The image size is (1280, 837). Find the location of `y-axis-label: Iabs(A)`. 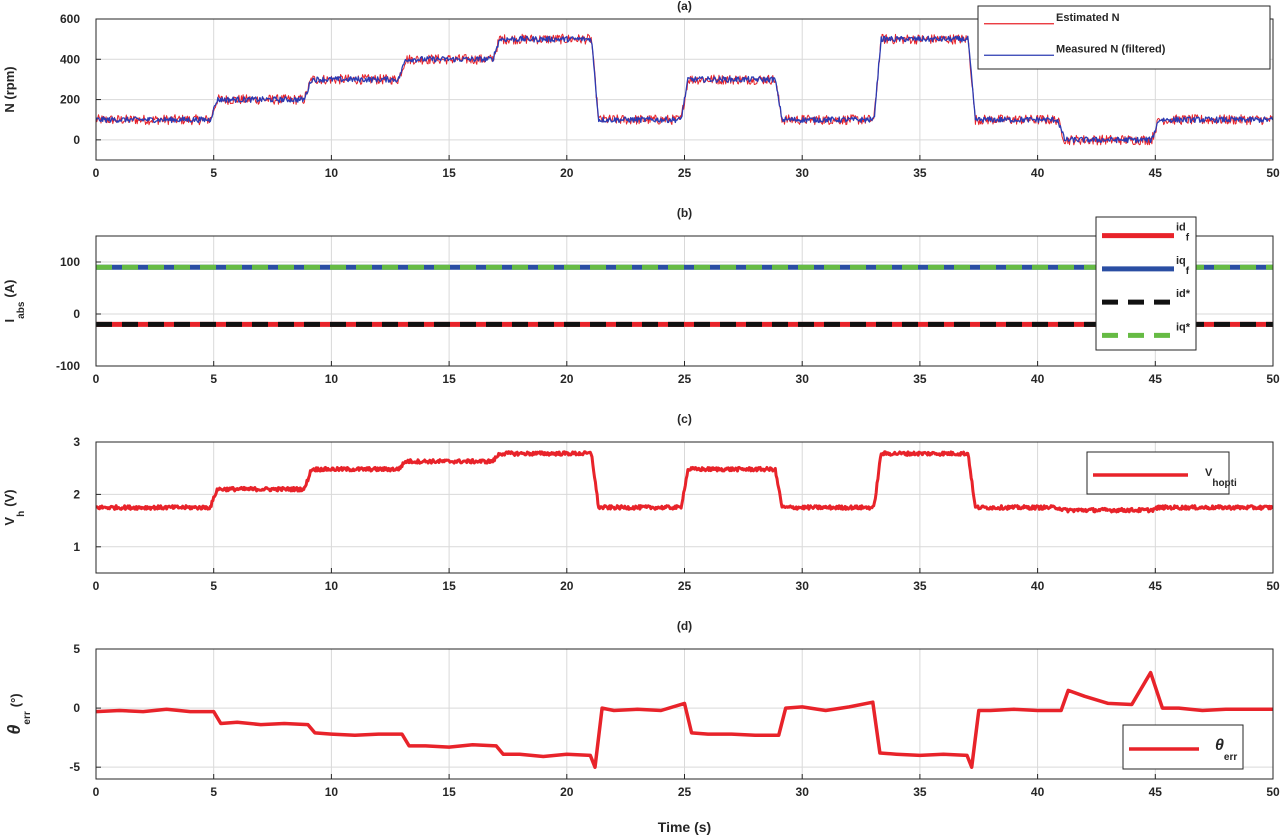

y-axis-label: Iabs(A) is located at coordinates (14, 301).